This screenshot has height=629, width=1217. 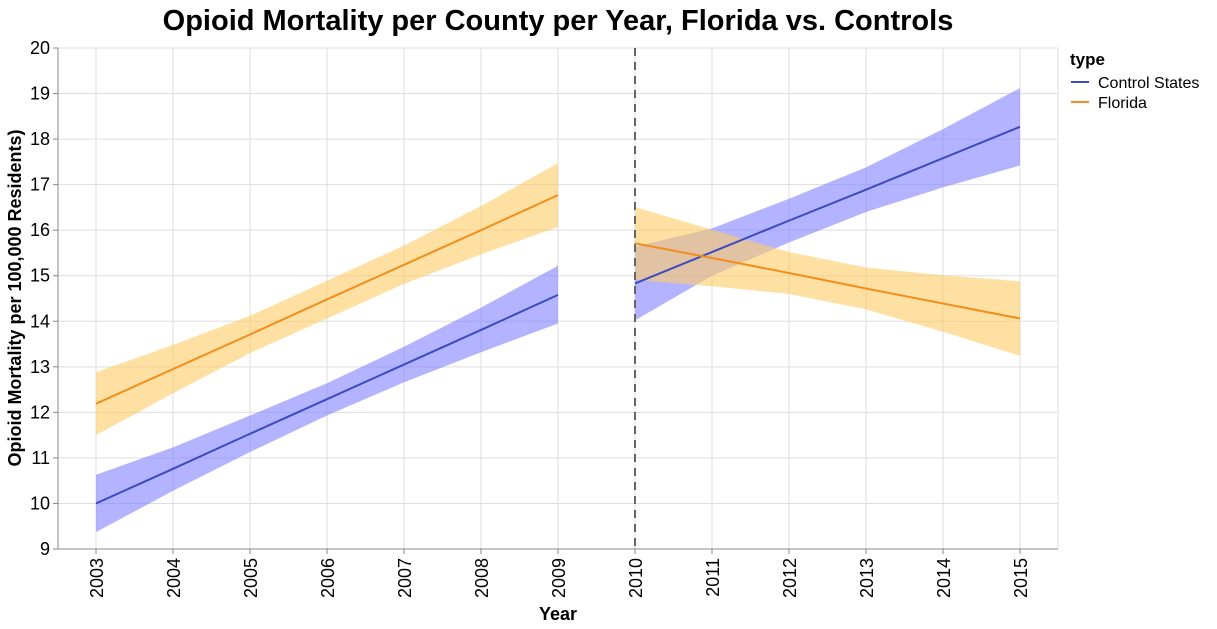 What do you see at coordinates (790, 578) in the screenshot?
I see `x-tick-label: 2012` at bounding box center [790, 578].